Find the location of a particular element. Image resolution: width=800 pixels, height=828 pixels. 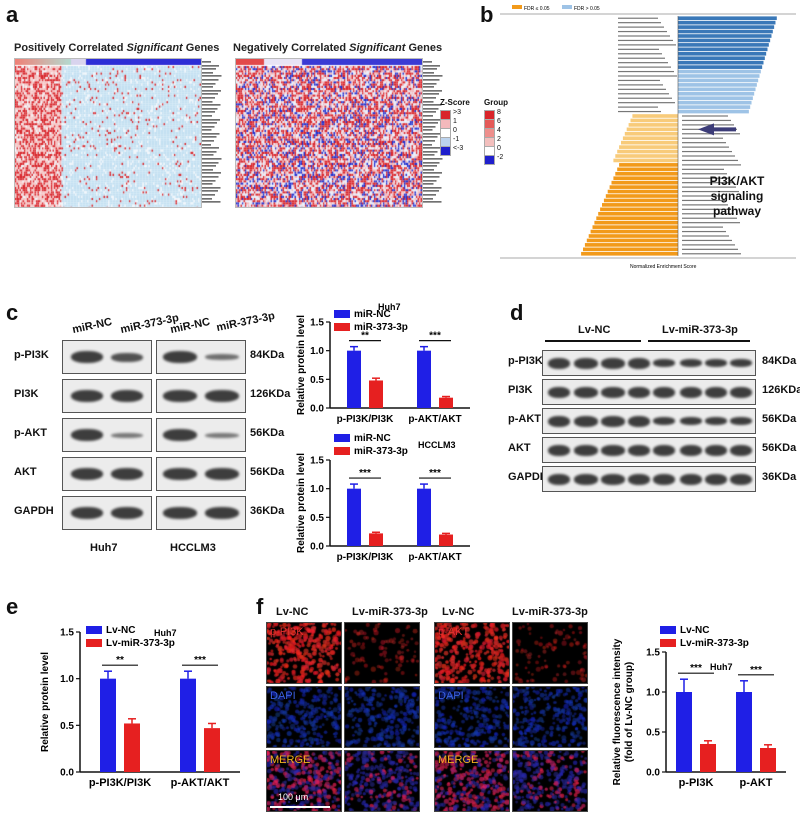

fluorescence-image: DAPI is located at coordinates (472, 717).